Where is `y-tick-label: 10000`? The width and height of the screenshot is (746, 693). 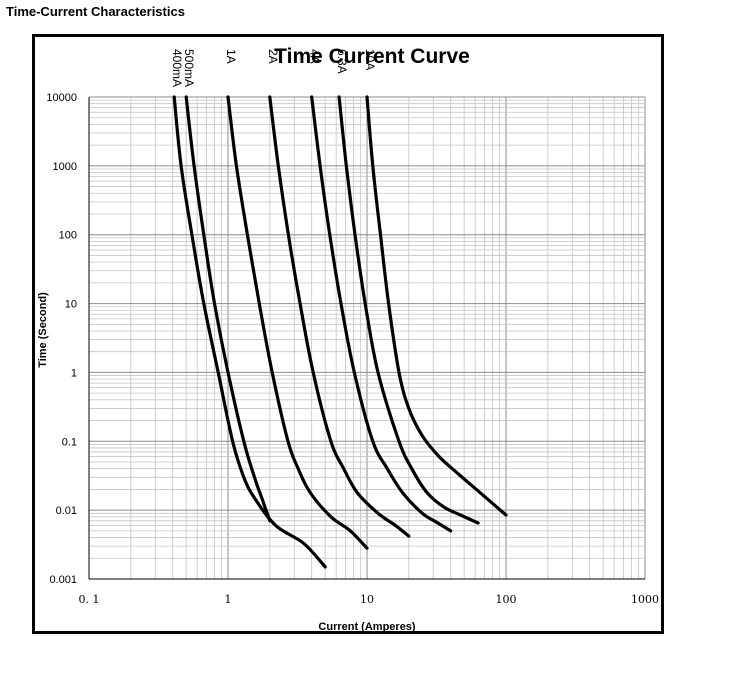
y-tick-label: 10000 is located at coordinates (61, 98).